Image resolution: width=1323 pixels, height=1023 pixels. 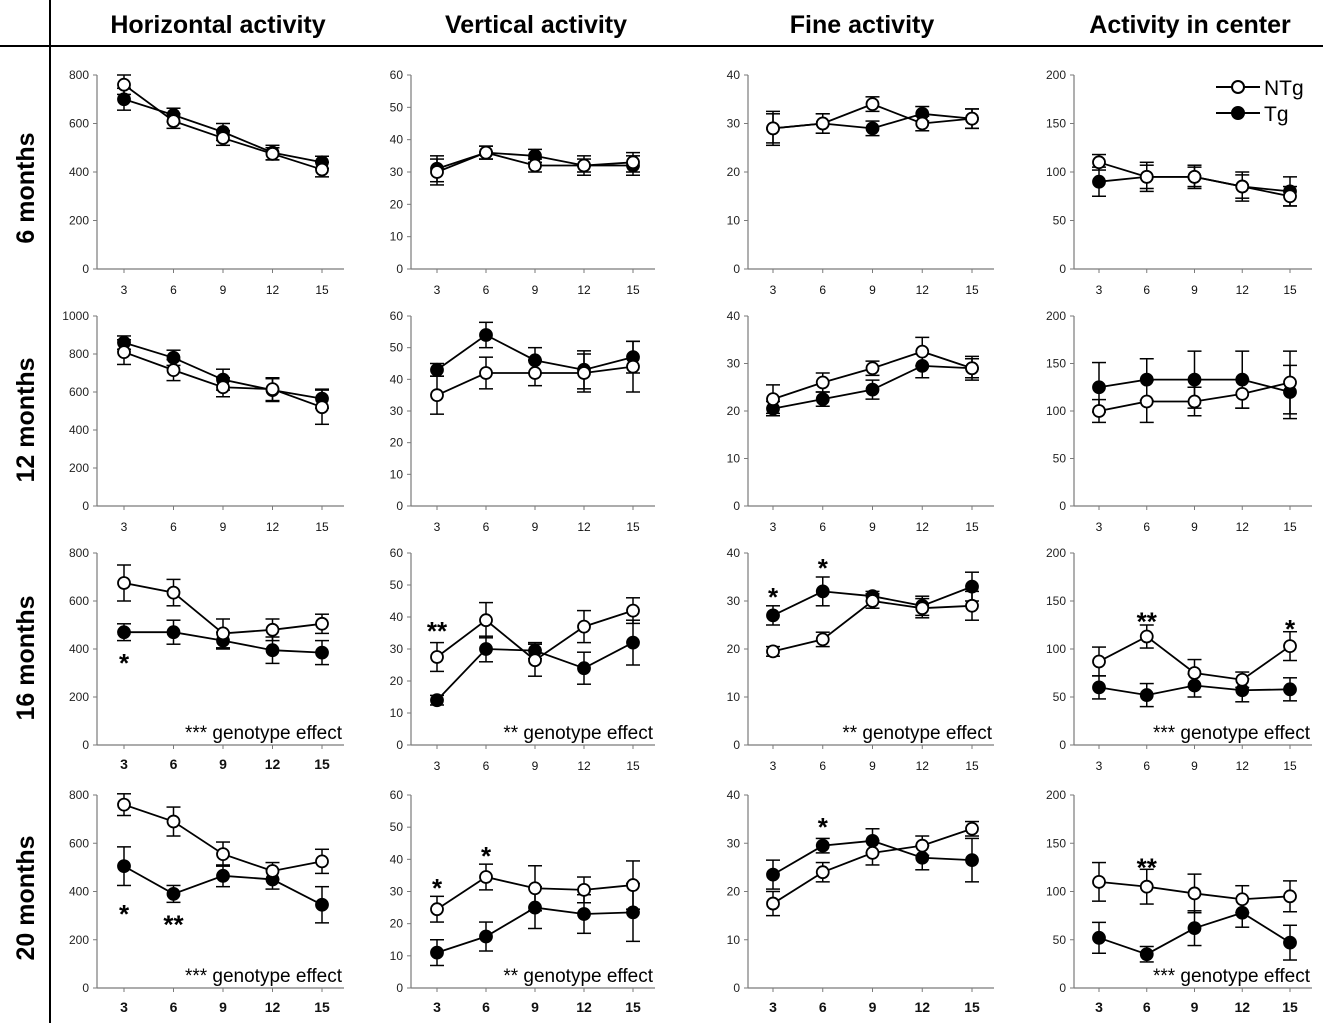 I want to click on panel-r4-c4: 0 50 100 150 200 3 6 9 12 15 ** *** genotype effect, so click(x=1179, y=901).